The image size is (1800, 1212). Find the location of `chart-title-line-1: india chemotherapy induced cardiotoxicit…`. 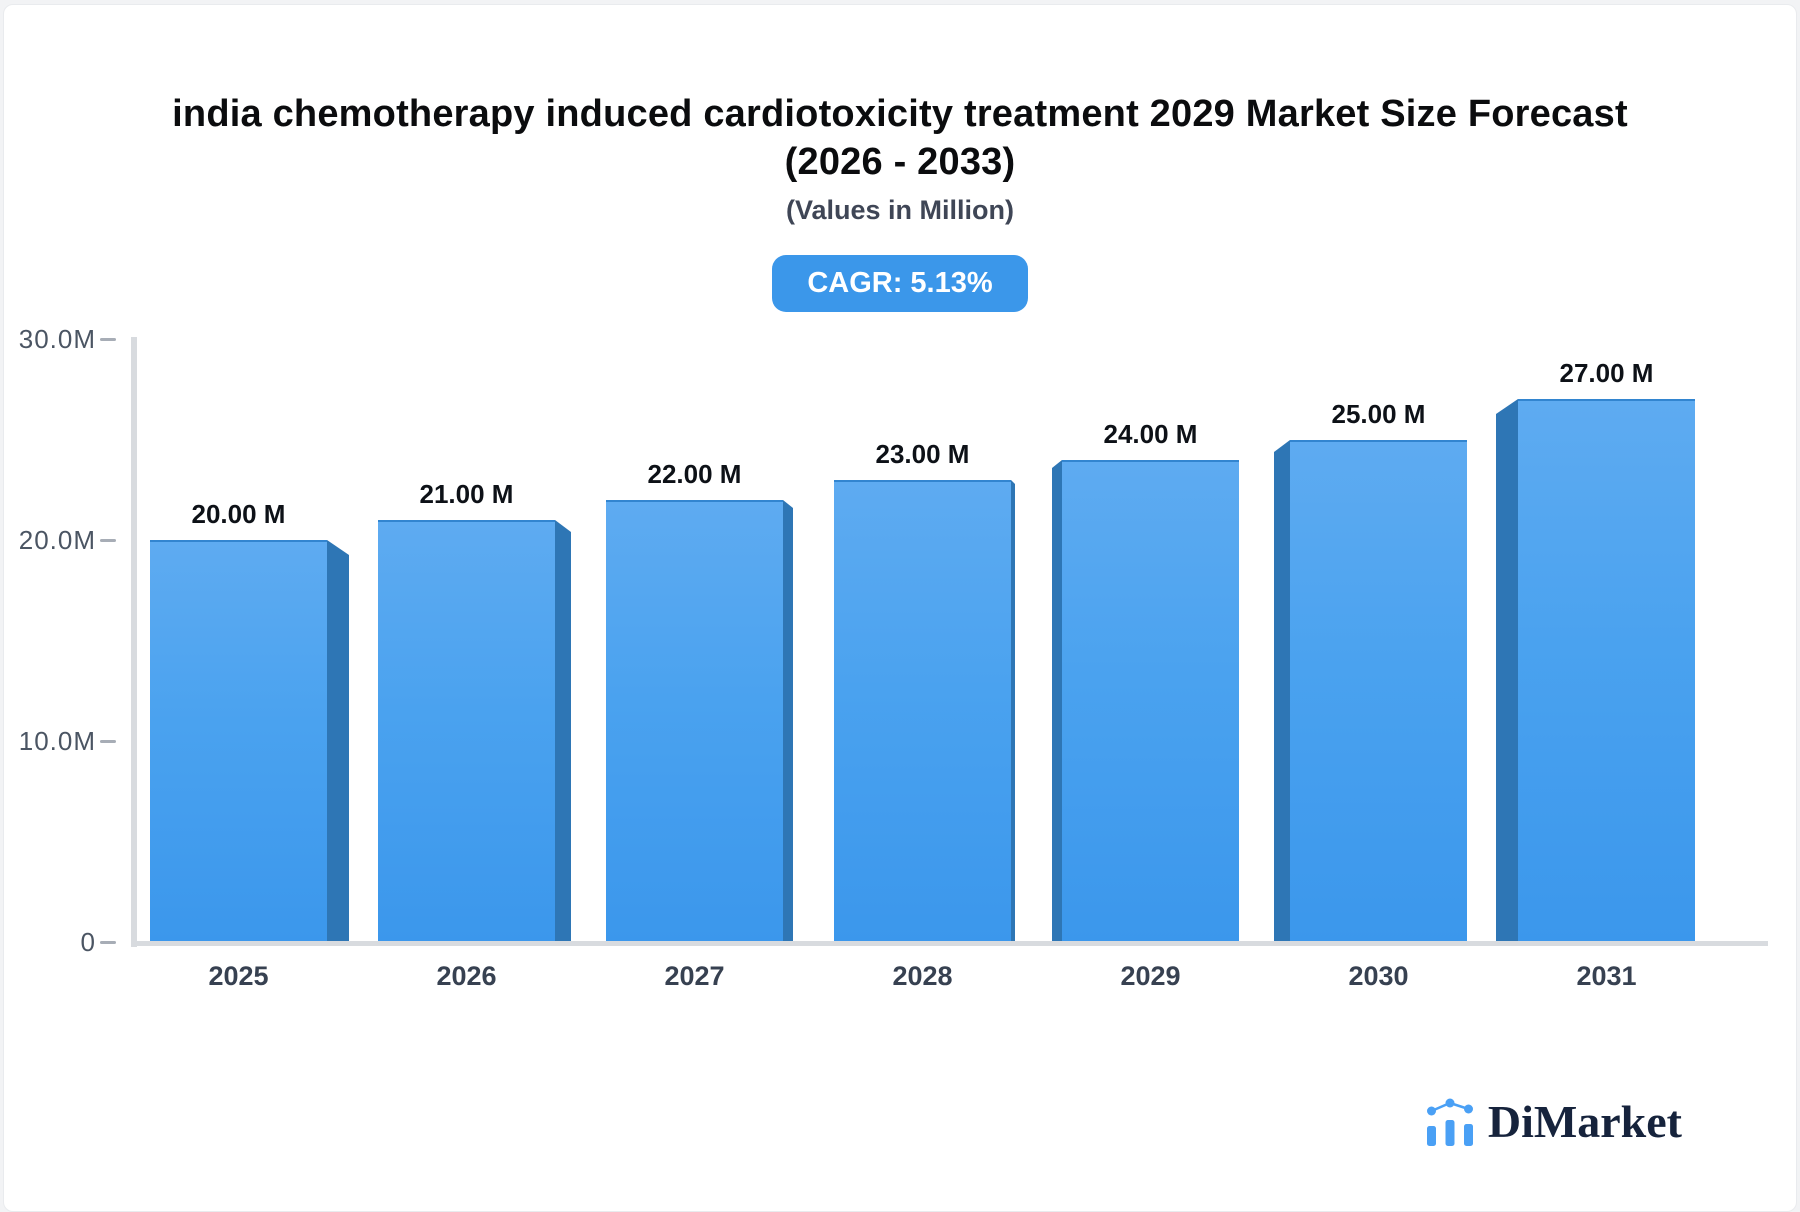

chart-title-line-1: india chemotherapy induced cardiotoxicit… is located at coordinates (900, 114).